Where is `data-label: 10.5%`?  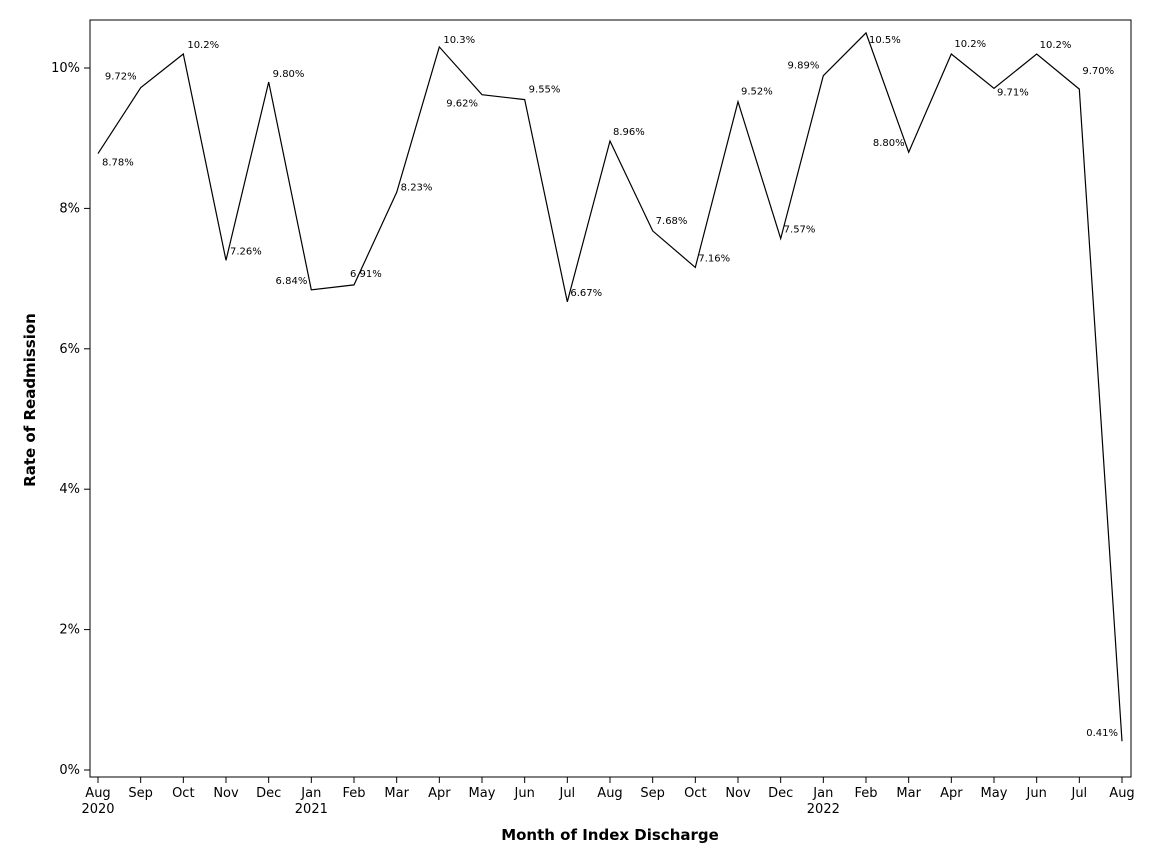
data-label: 10.5% is located at coordinates (885, 40).